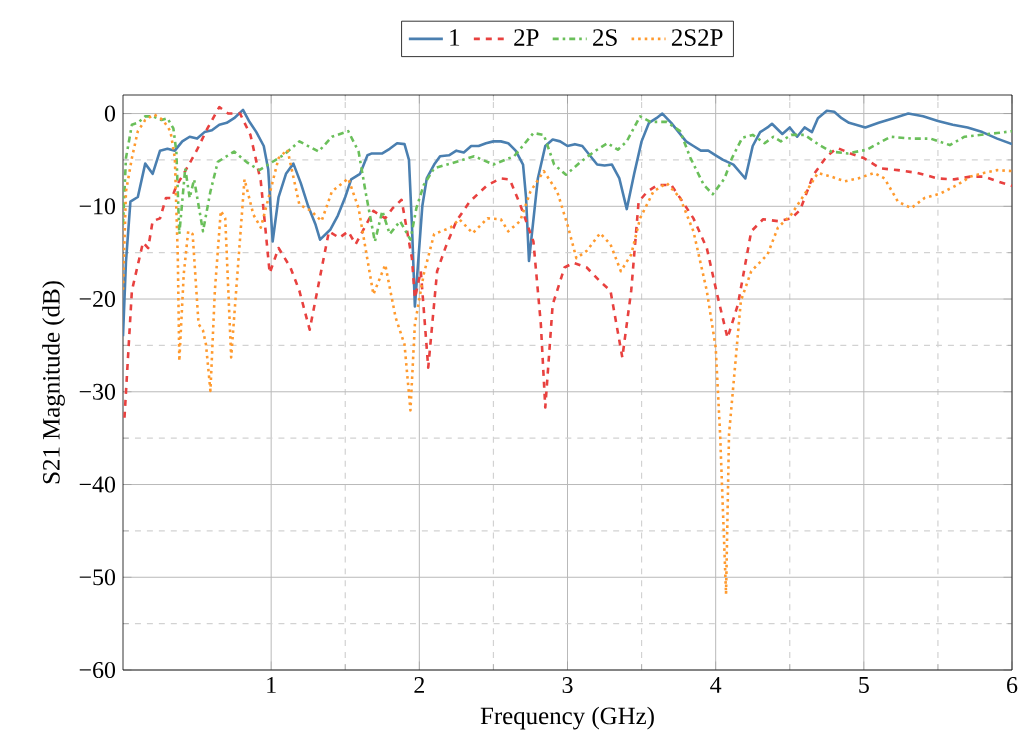 This screenshot has width=1021, height=749. What do you see at coordinates (271, 685) in the screenshot?
I see `x-tick-label: 1` at bounding box center [271, 685].